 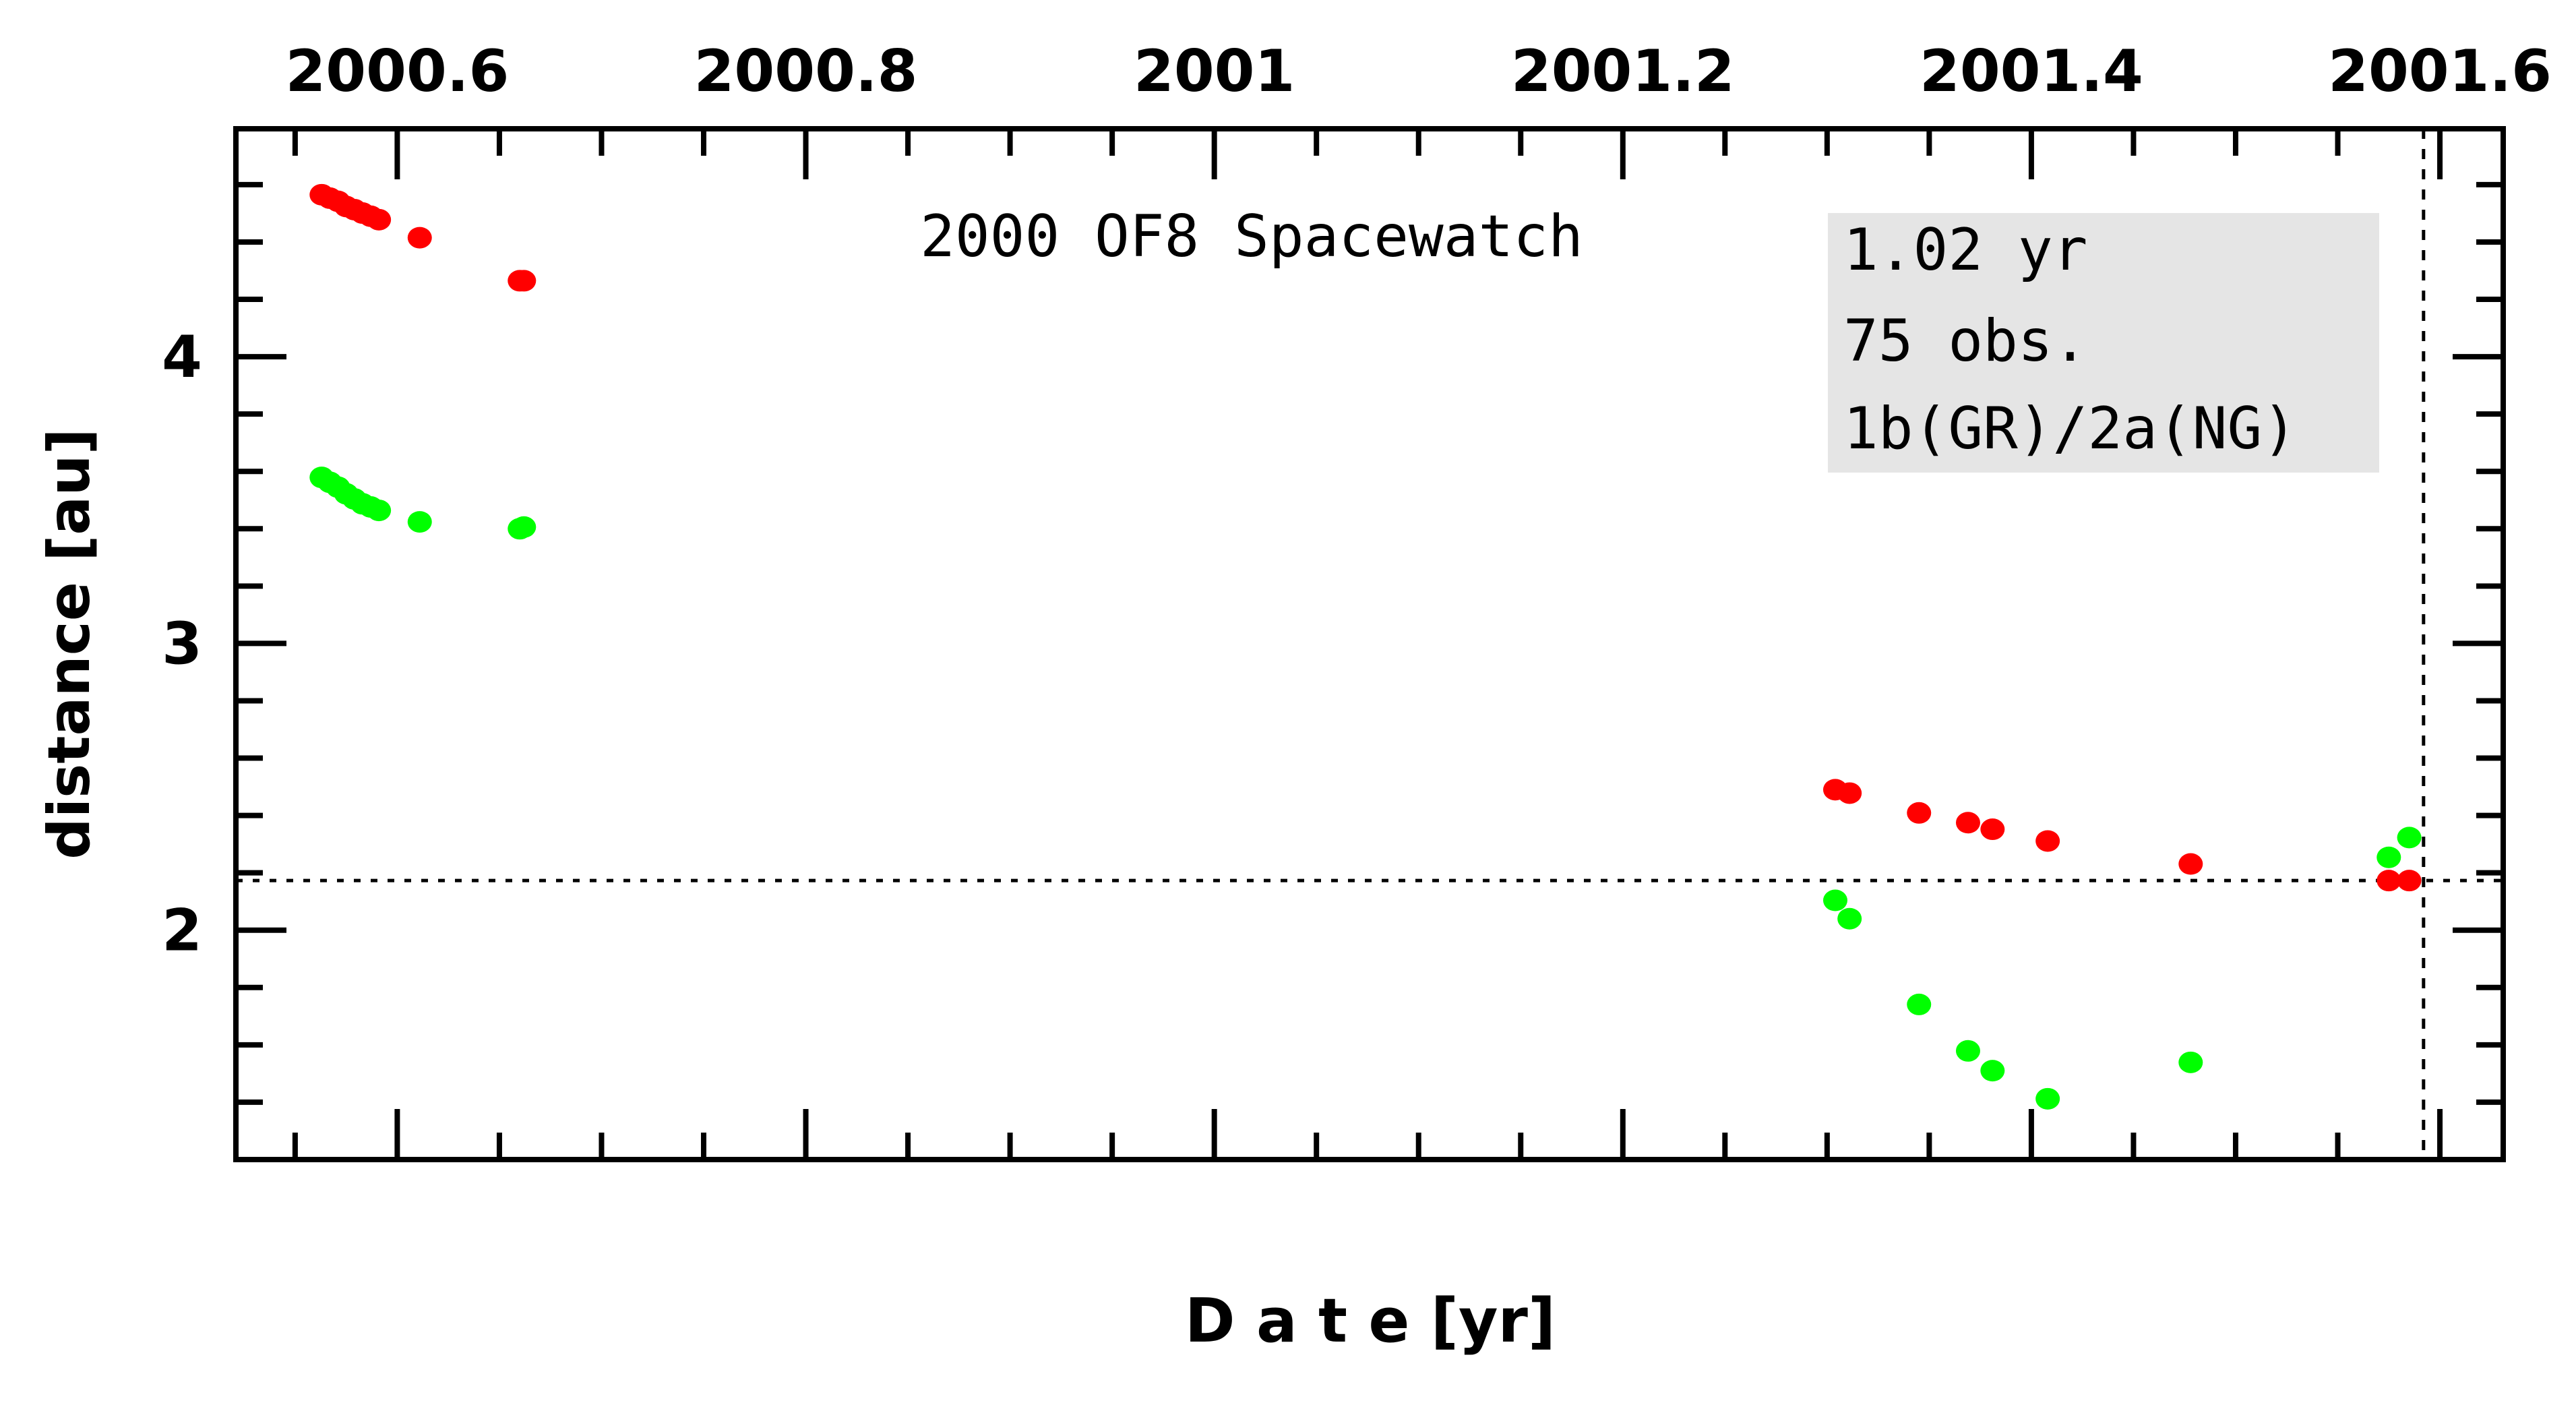 I want to click on chart-title: 2000 OF8 Spacewatch, so click(x=1252, y=236).